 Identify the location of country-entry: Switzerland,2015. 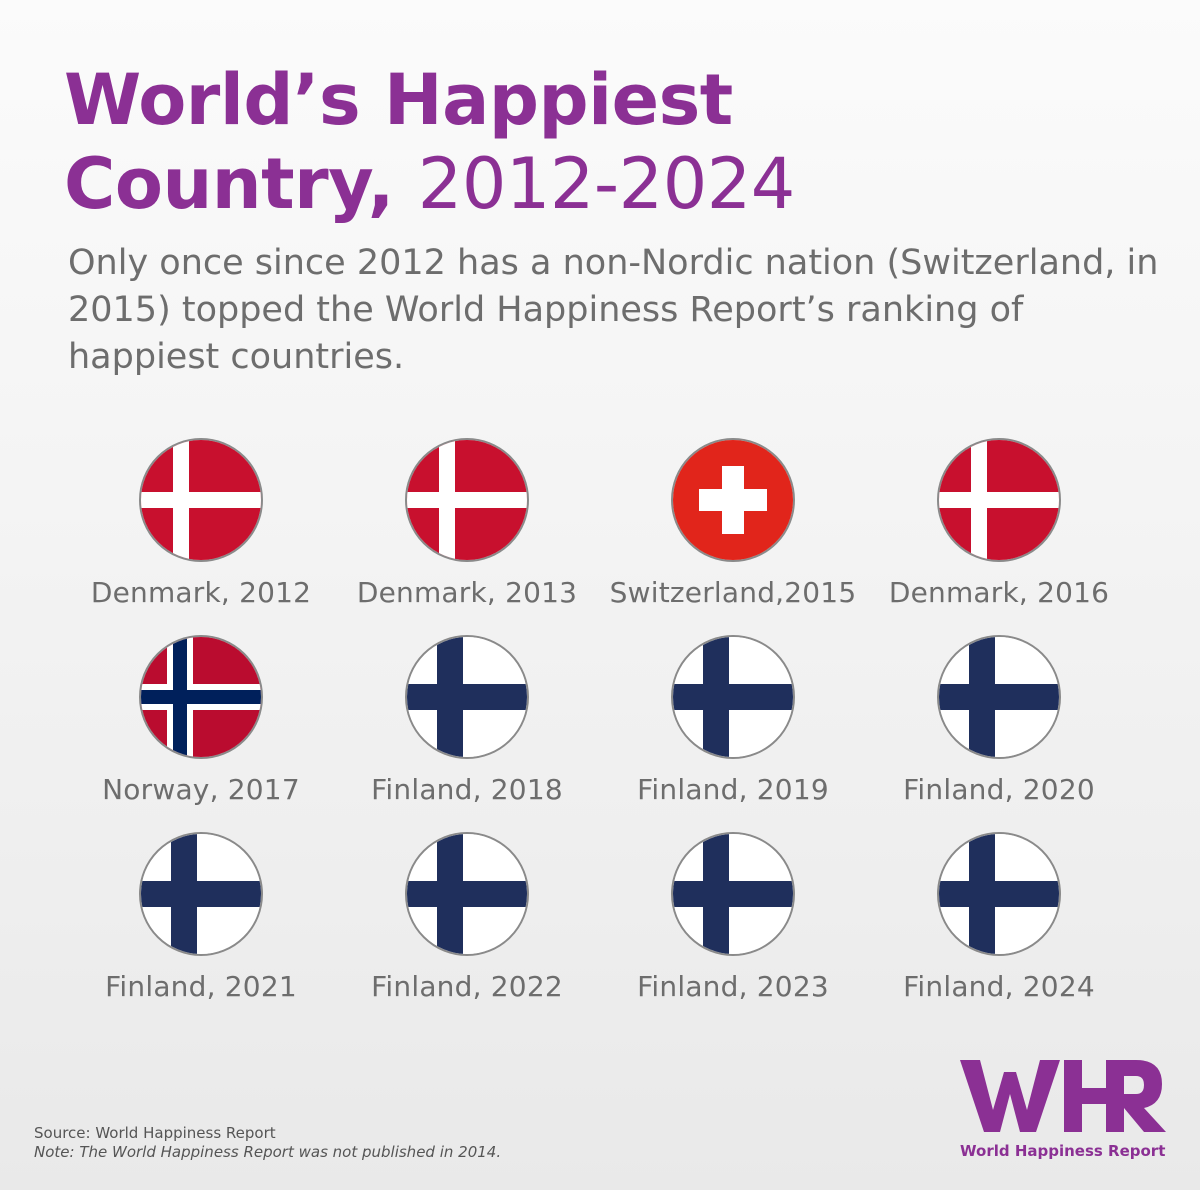
(733, 536).